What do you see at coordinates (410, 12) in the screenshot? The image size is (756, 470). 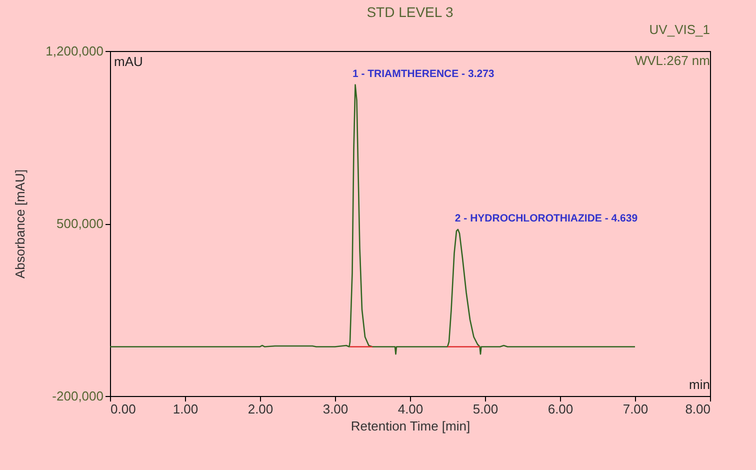 I see `chart-title: STD LEVEL 3` at bounding box center [410, 12].